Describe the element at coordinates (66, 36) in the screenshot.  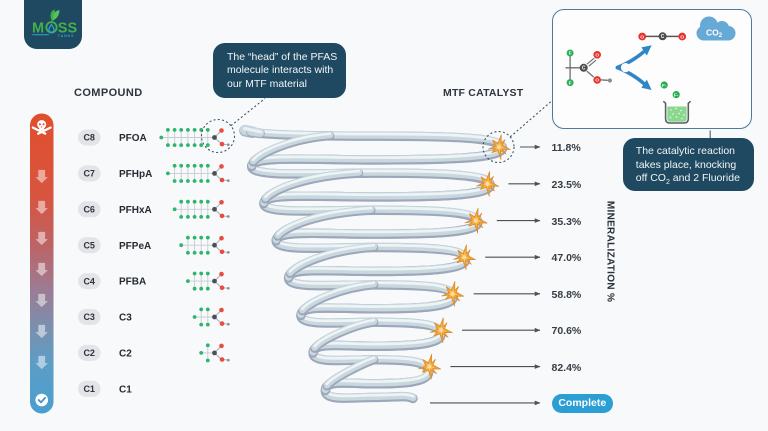
I see `svg-text: TANKS` at that location.